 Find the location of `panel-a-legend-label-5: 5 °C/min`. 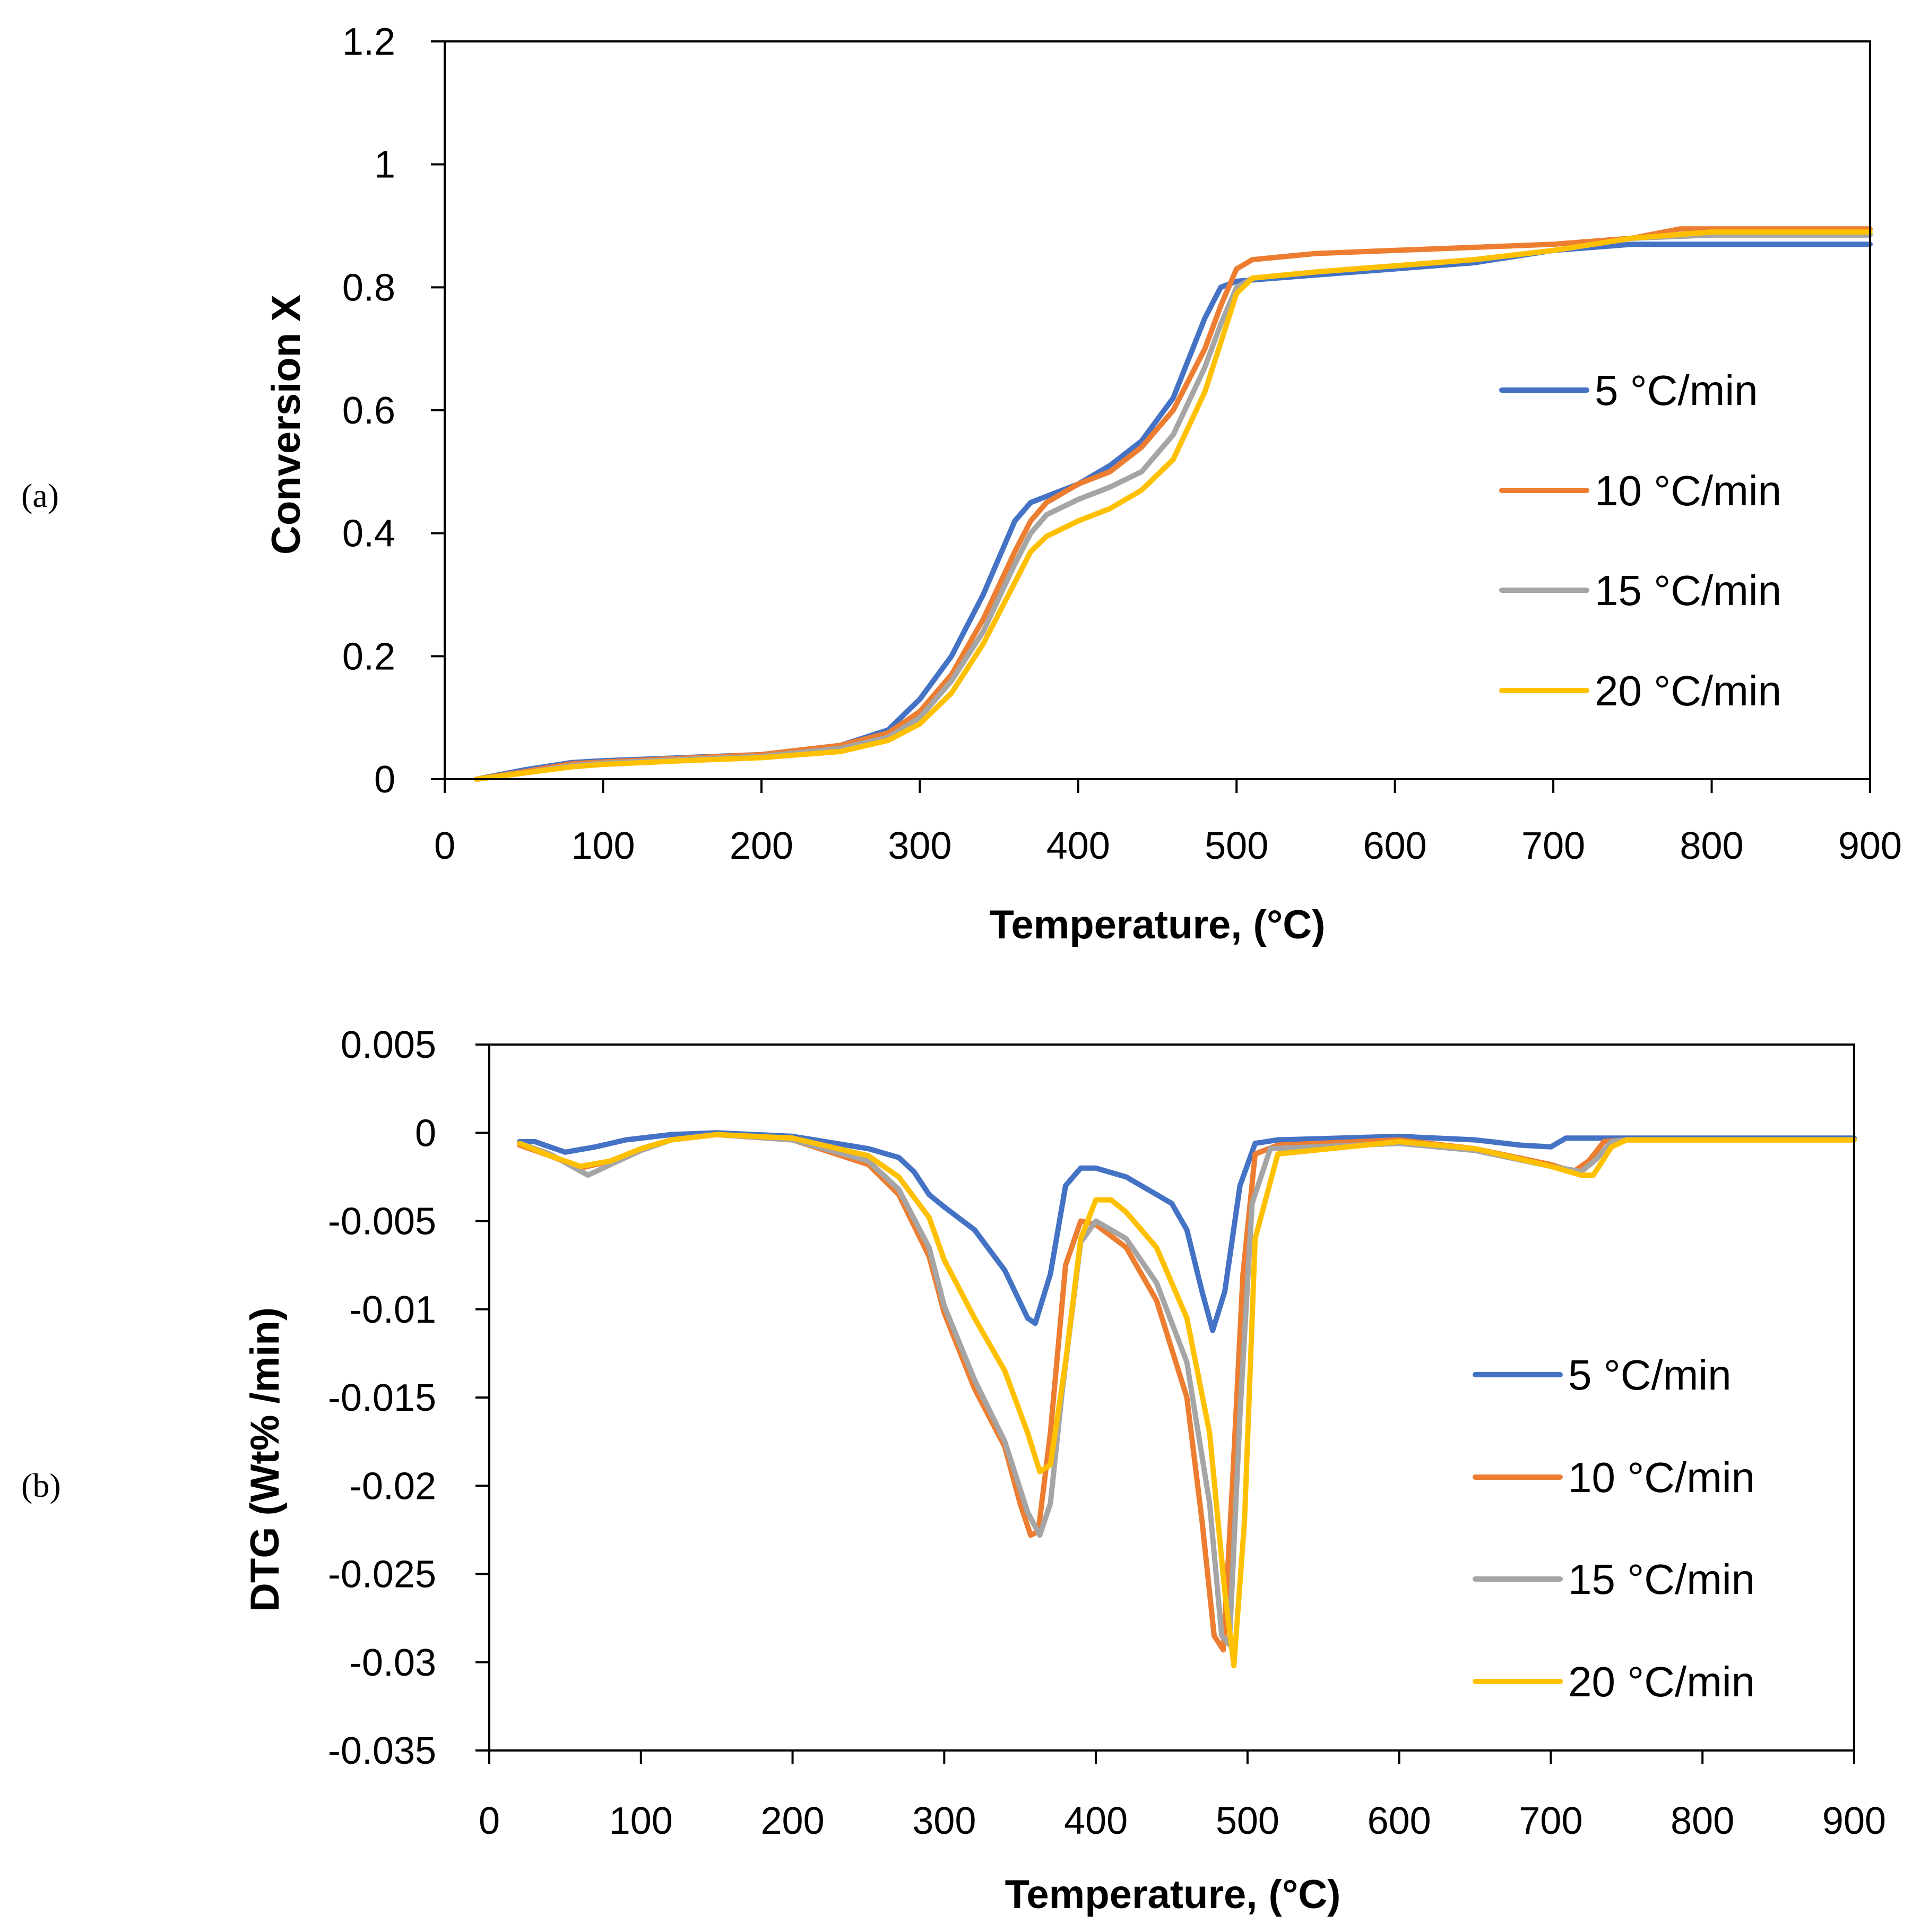

panel-a-legend-label-5: 5 °C/min is located at coordinates (1676, 390).